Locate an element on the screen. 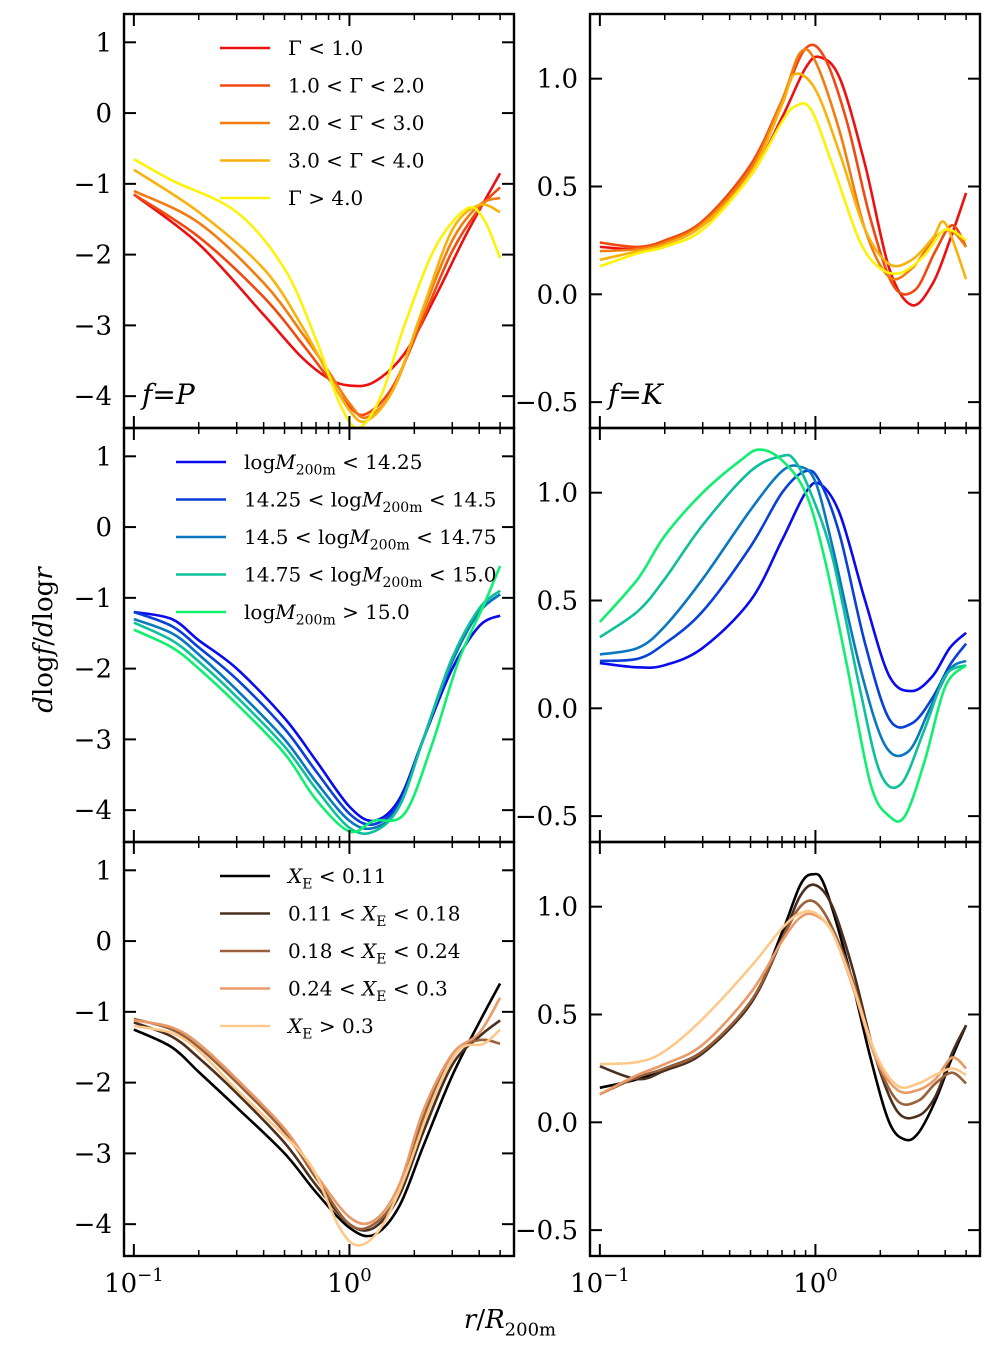 This screenshot has height=1350, width=990. legend-label-0: XE < 0.11 is located at coordinates (336, 878).